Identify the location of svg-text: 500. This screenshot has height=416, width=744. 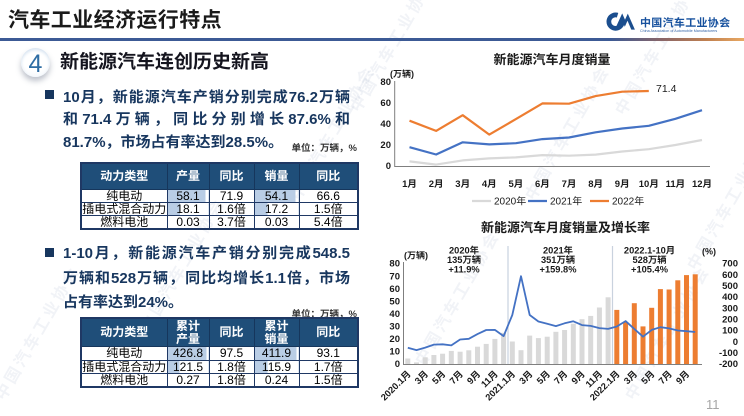
(730, 286).